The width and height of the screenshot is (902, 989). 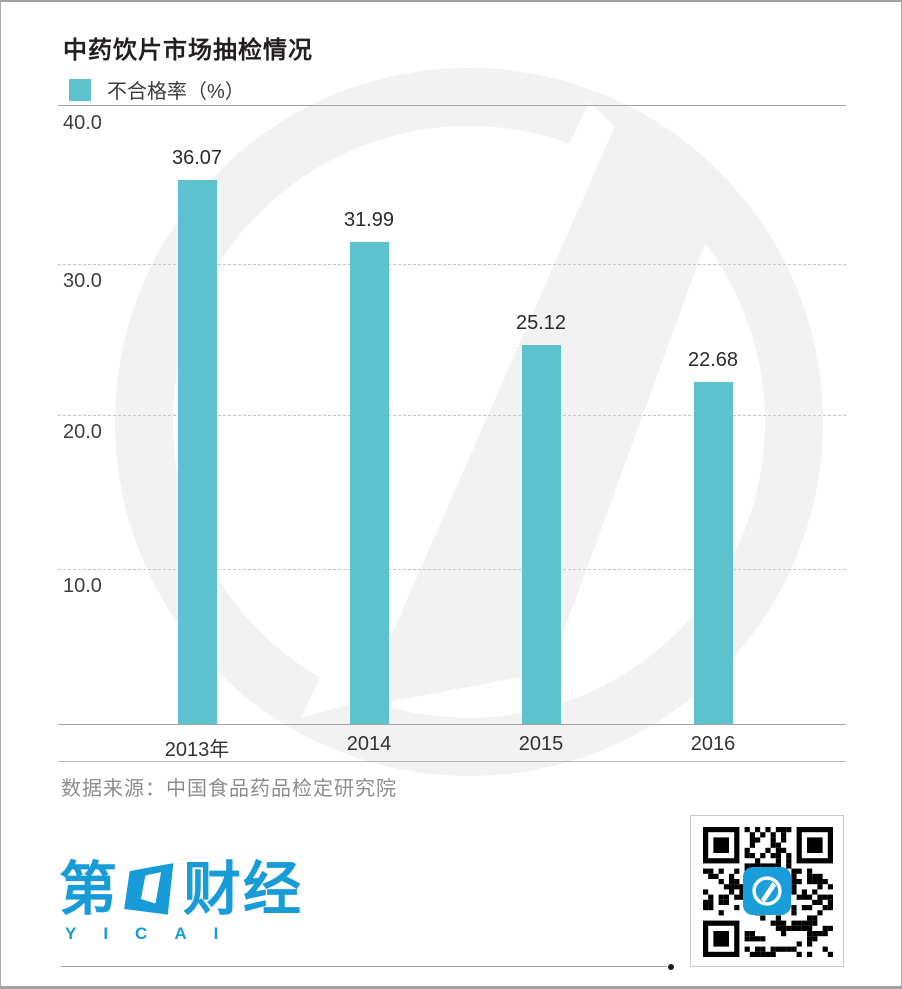 I want to click on legend-label: 不合格率（%）, so click(x=176, y=92).